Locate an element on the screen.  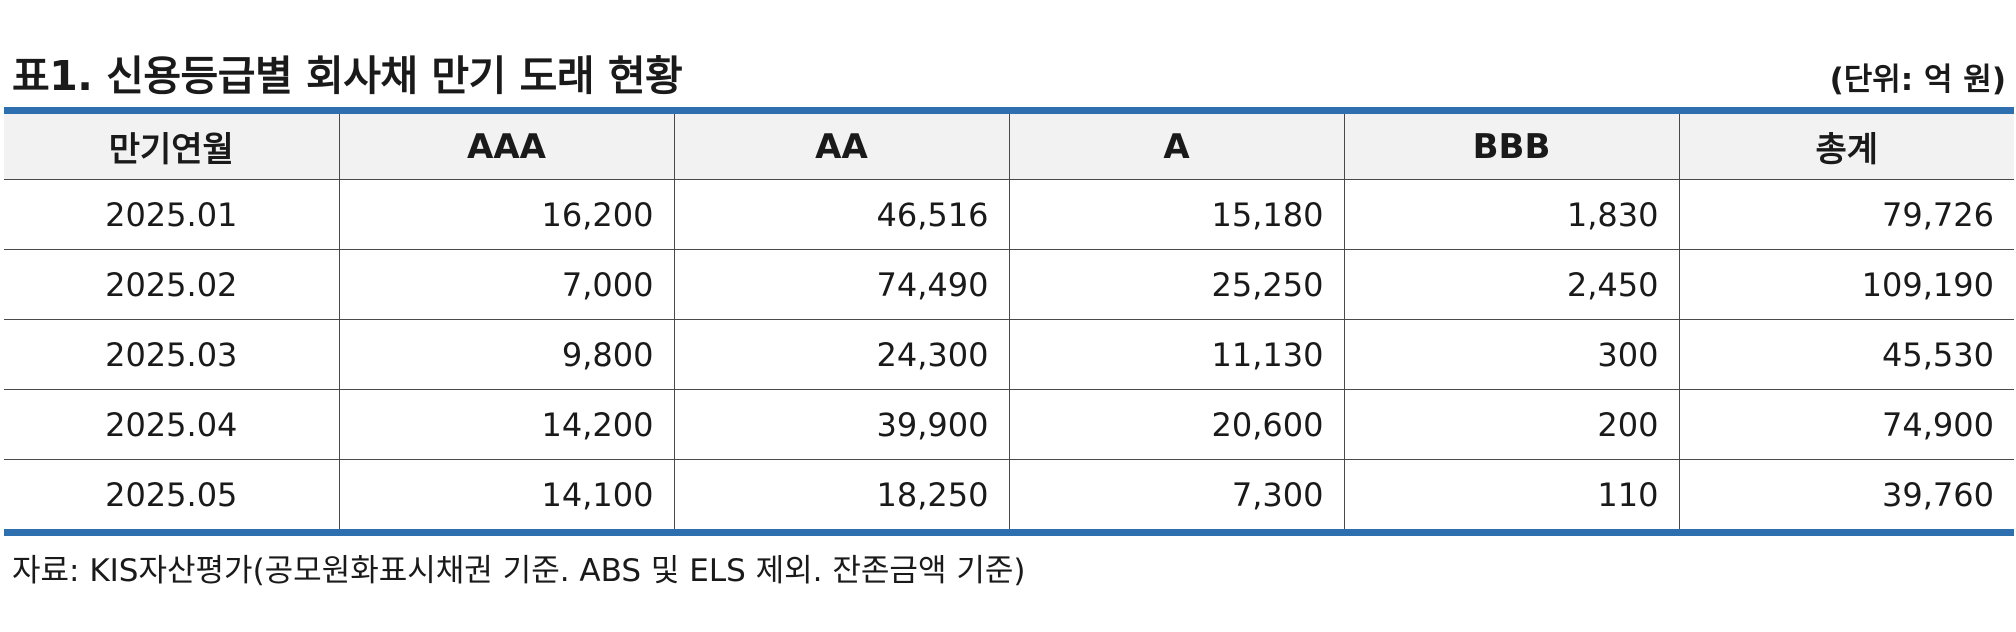
cell-a: 7,300 is located at coordinates (1177, 496).